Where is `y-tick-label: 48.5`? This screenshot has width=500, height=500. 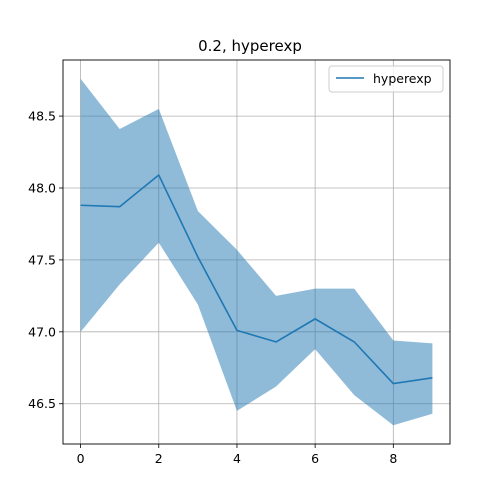
y-tick-label: 48.5 is located at coordinates (42, 116).